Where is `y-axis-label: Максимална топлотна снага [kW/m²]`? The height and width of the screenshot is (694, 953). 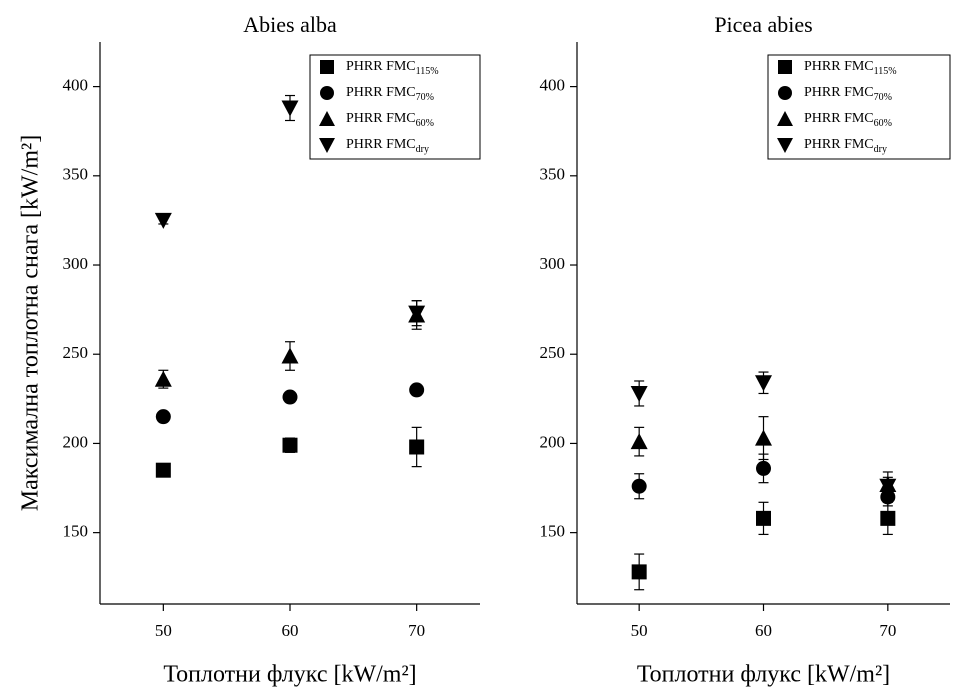
y-axis-label: Максимална топлотна снага [kW/m²] is located at coordinates (31, 323).